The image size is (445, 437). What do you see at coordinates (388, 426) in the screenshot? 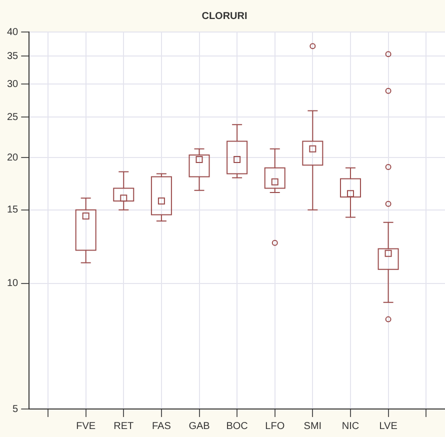
I see `x-tick-label: LVE` at bounding box center [388, 426].